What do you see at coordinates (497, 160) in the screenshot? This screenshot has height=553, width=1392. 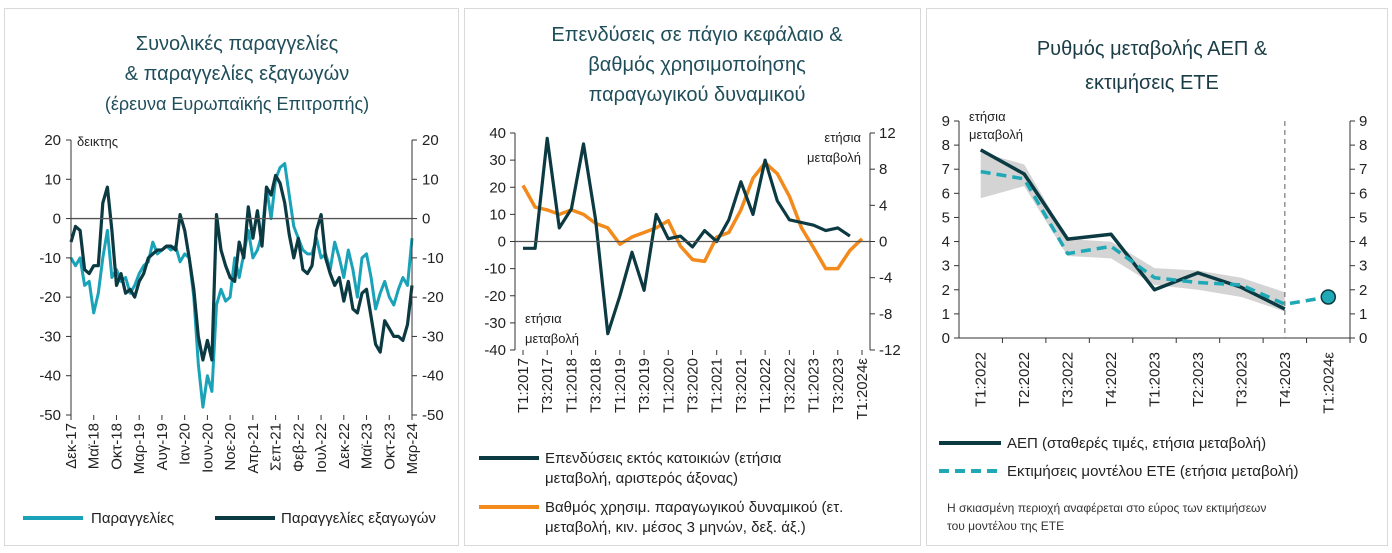 I see `left-tick-label: 30` at bounding box center [497, 160].